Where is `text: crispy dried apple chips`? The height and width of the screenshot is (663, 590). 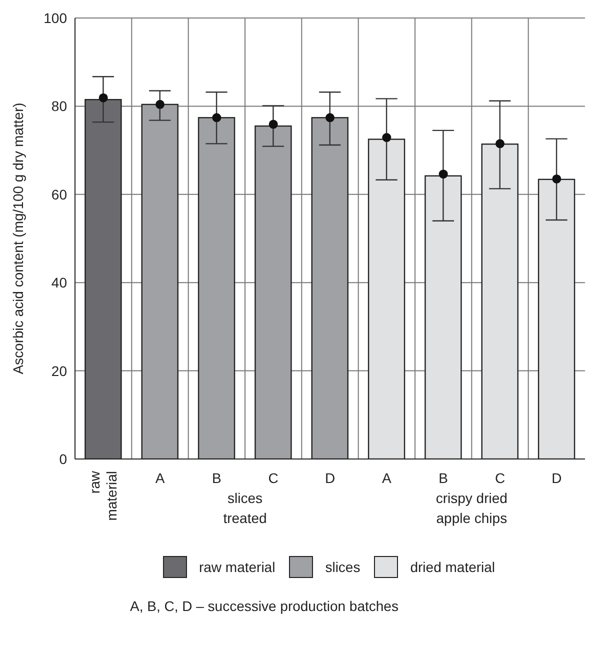
text: crispy dried apple chips is located at coordinates (472, 508).